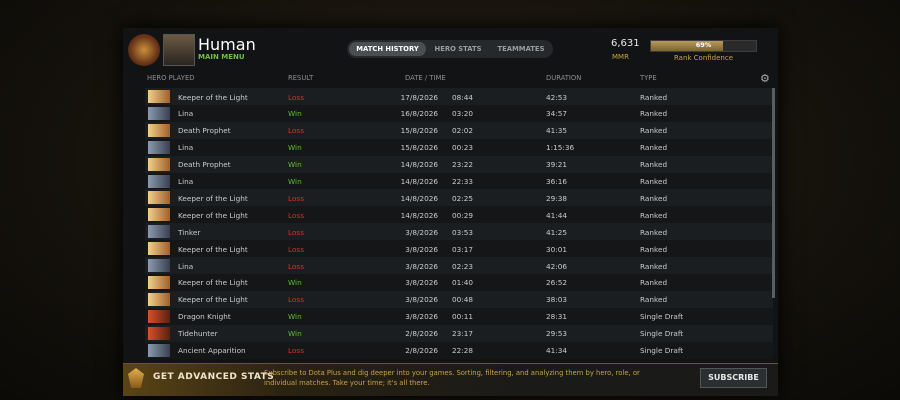 This screenshot has height=400, width=900. What do you see at coordinates (773, 193) in the screenshot?
I see `scrollbar` at bounding box center [773, 193].